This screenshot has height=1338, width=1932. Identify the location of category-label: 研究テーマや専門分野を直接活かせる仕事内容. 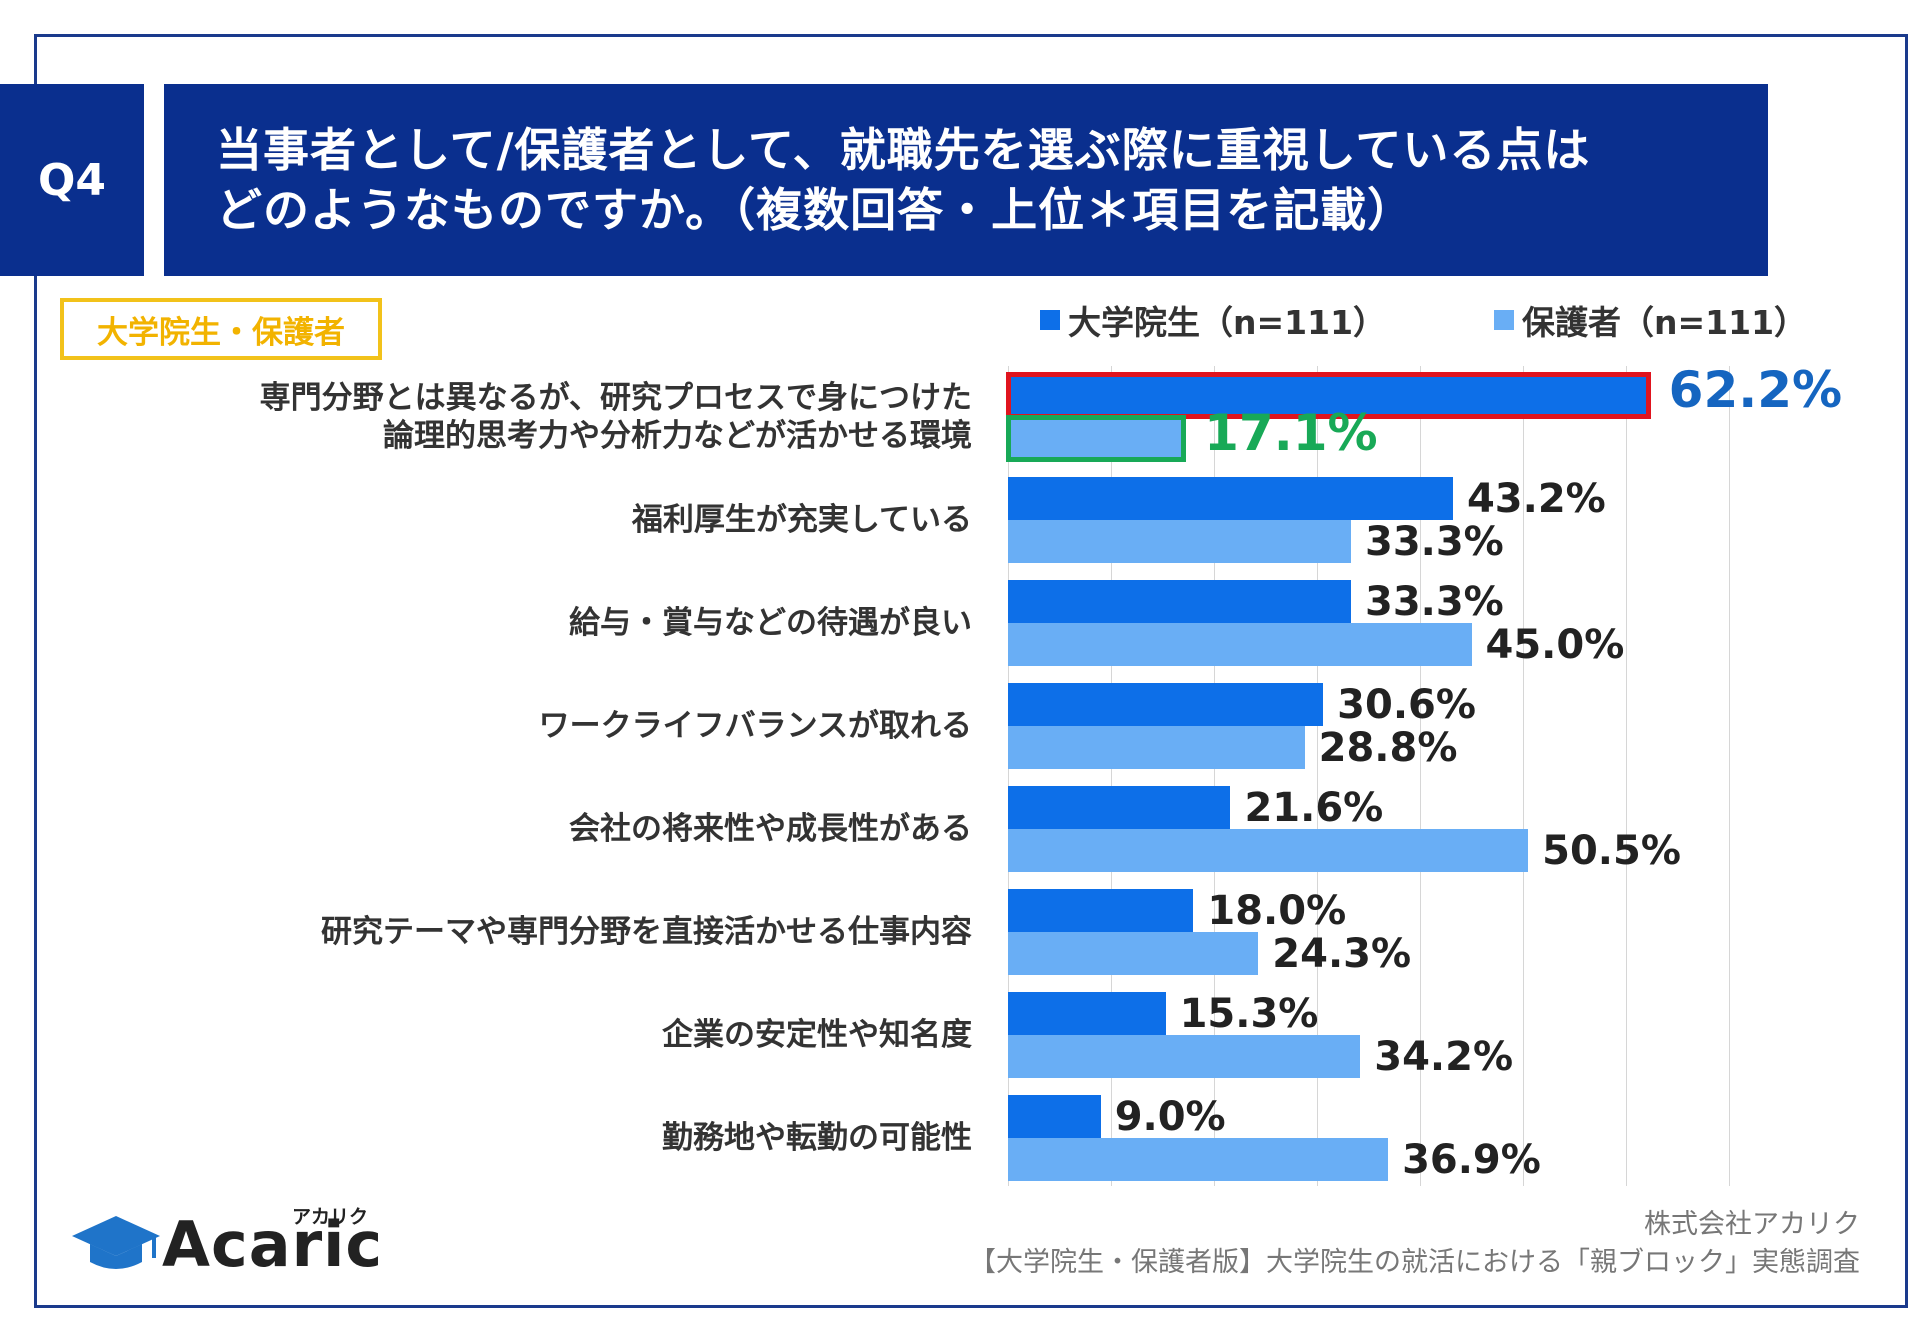
(646, 932).